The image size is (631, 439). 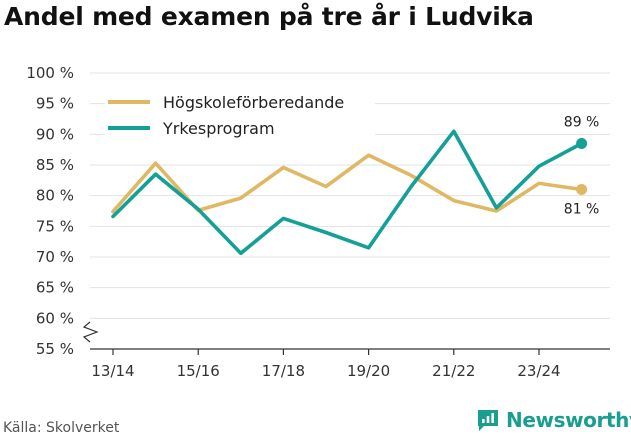 I want to click on y-tick-label: 65 %, so click(x=55, y=288).